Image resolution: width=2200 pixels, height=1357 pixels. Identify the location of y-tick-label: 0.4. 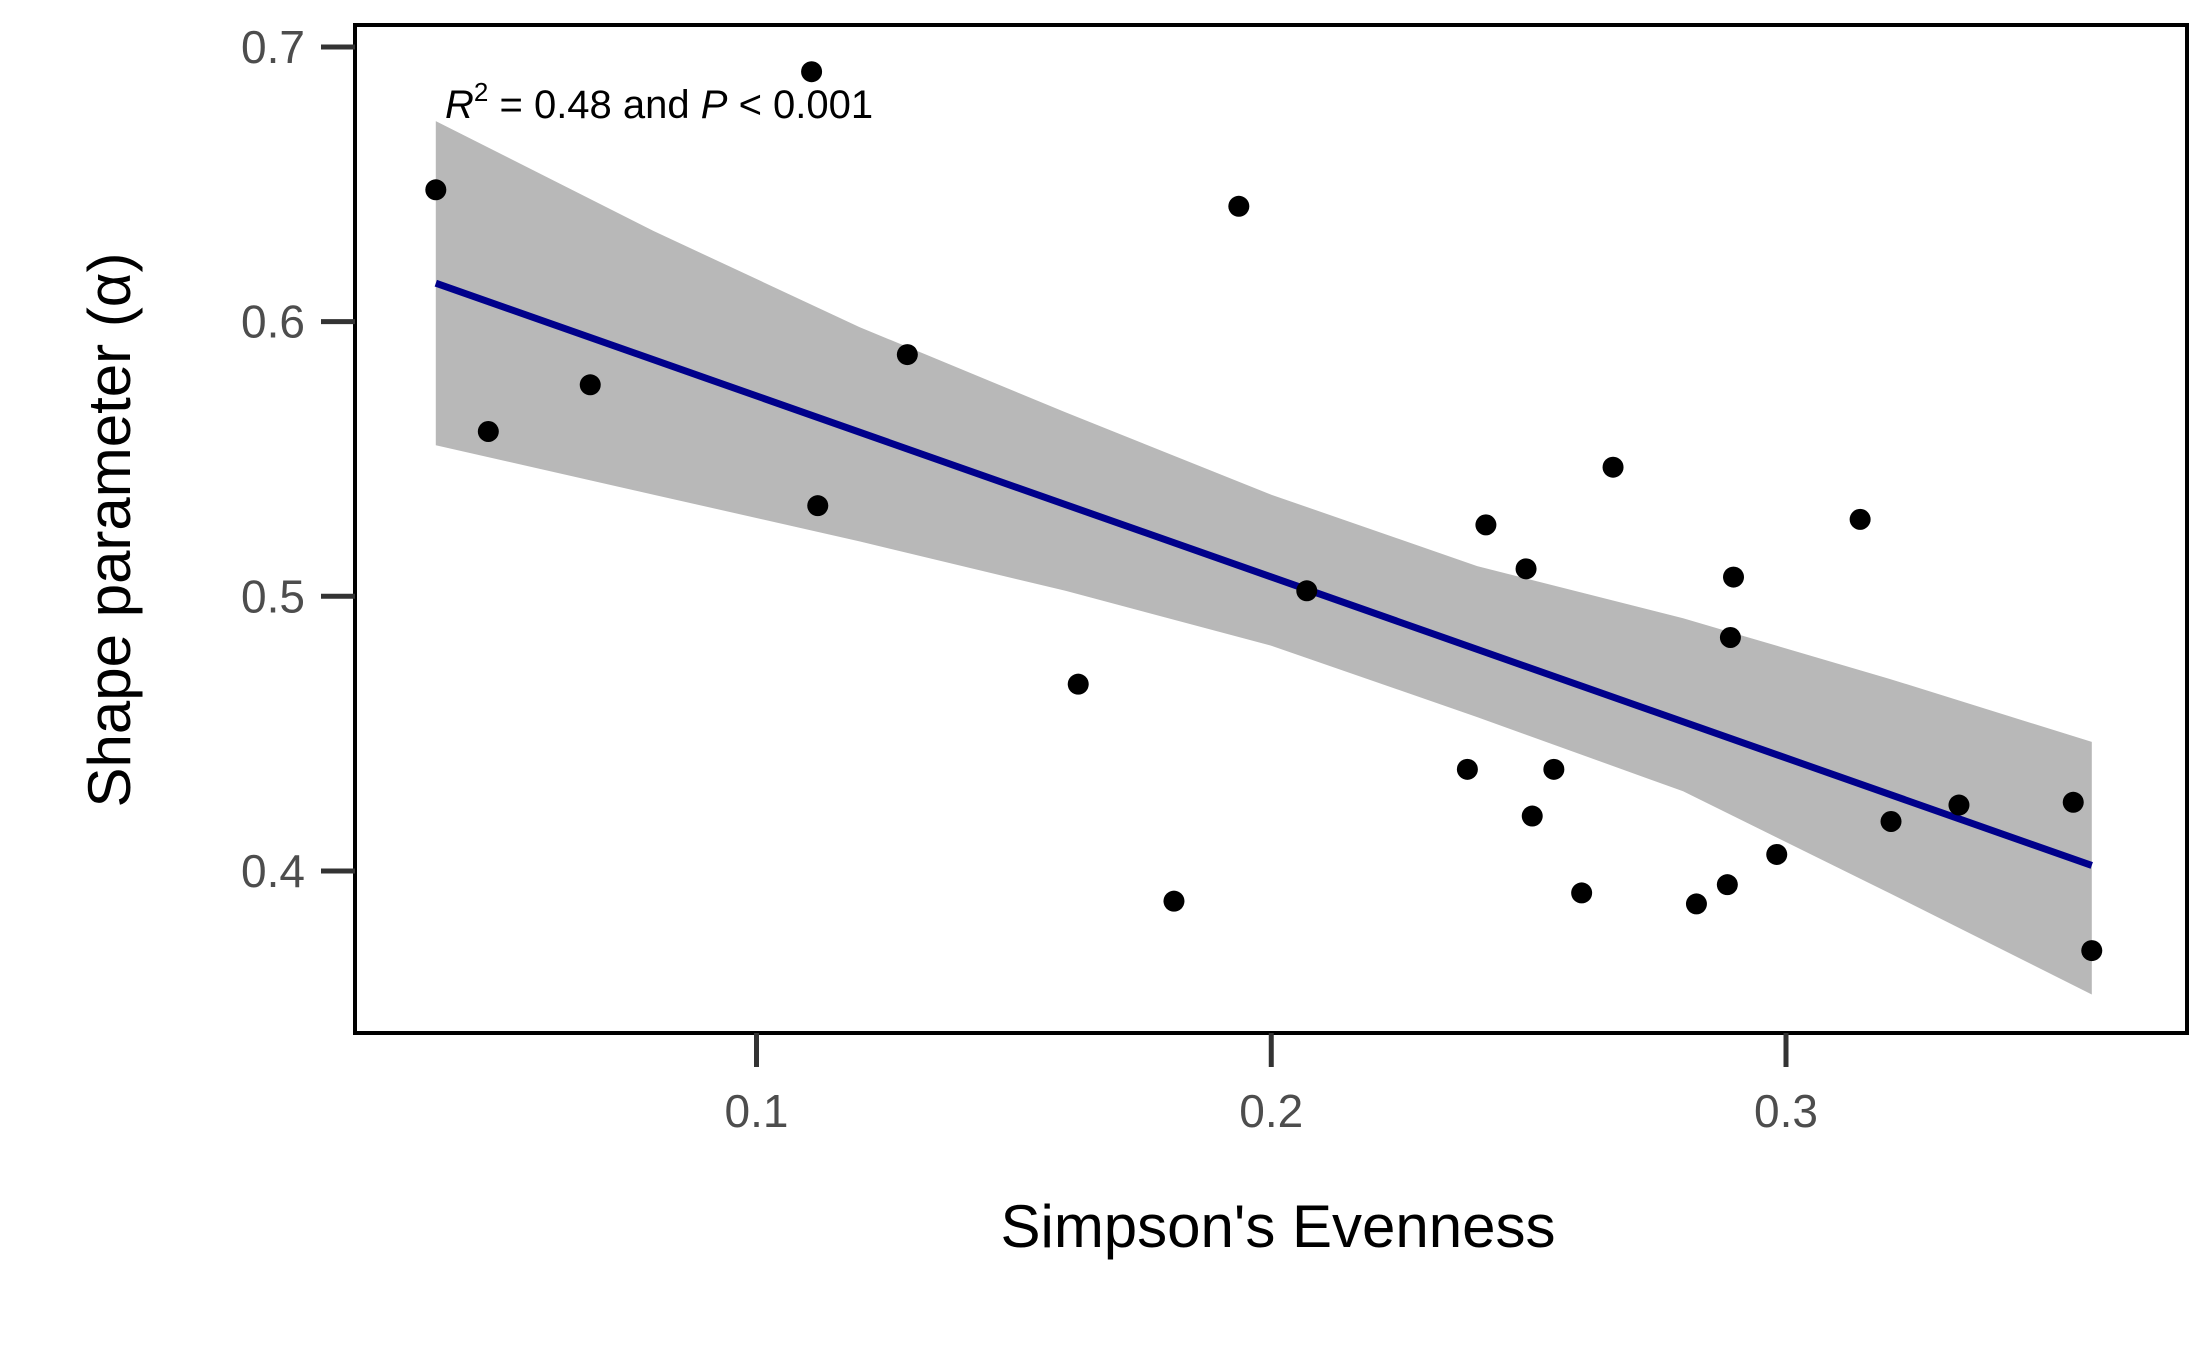
(273, 871).